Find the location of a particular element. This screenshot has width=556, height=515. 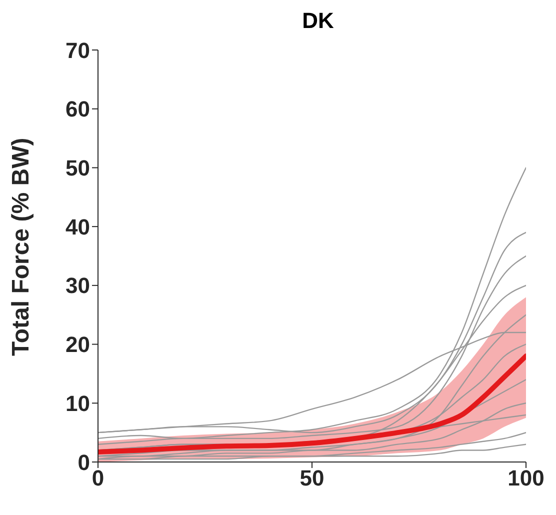

y-axis-title: Total Force (% BW) is located at coordinates (21, 247).